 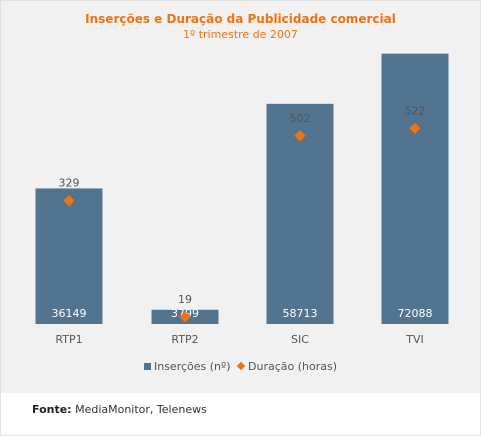 I want to click on legend-label-duracao: Duração (horas), so click(x=292, y=366).